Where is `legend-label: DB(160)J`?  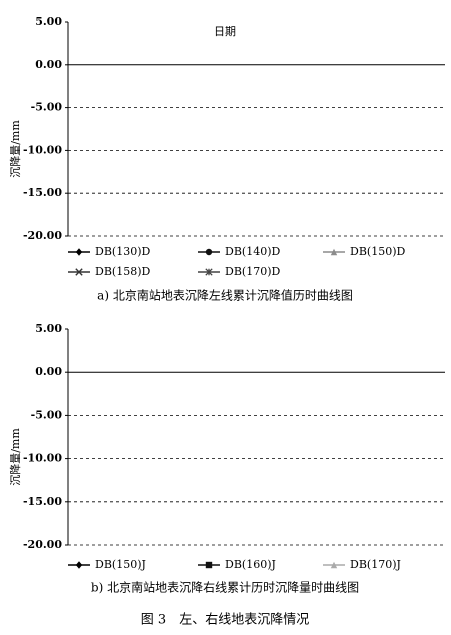 legend-label: DB(160)J is located at coordinates (250, 564).